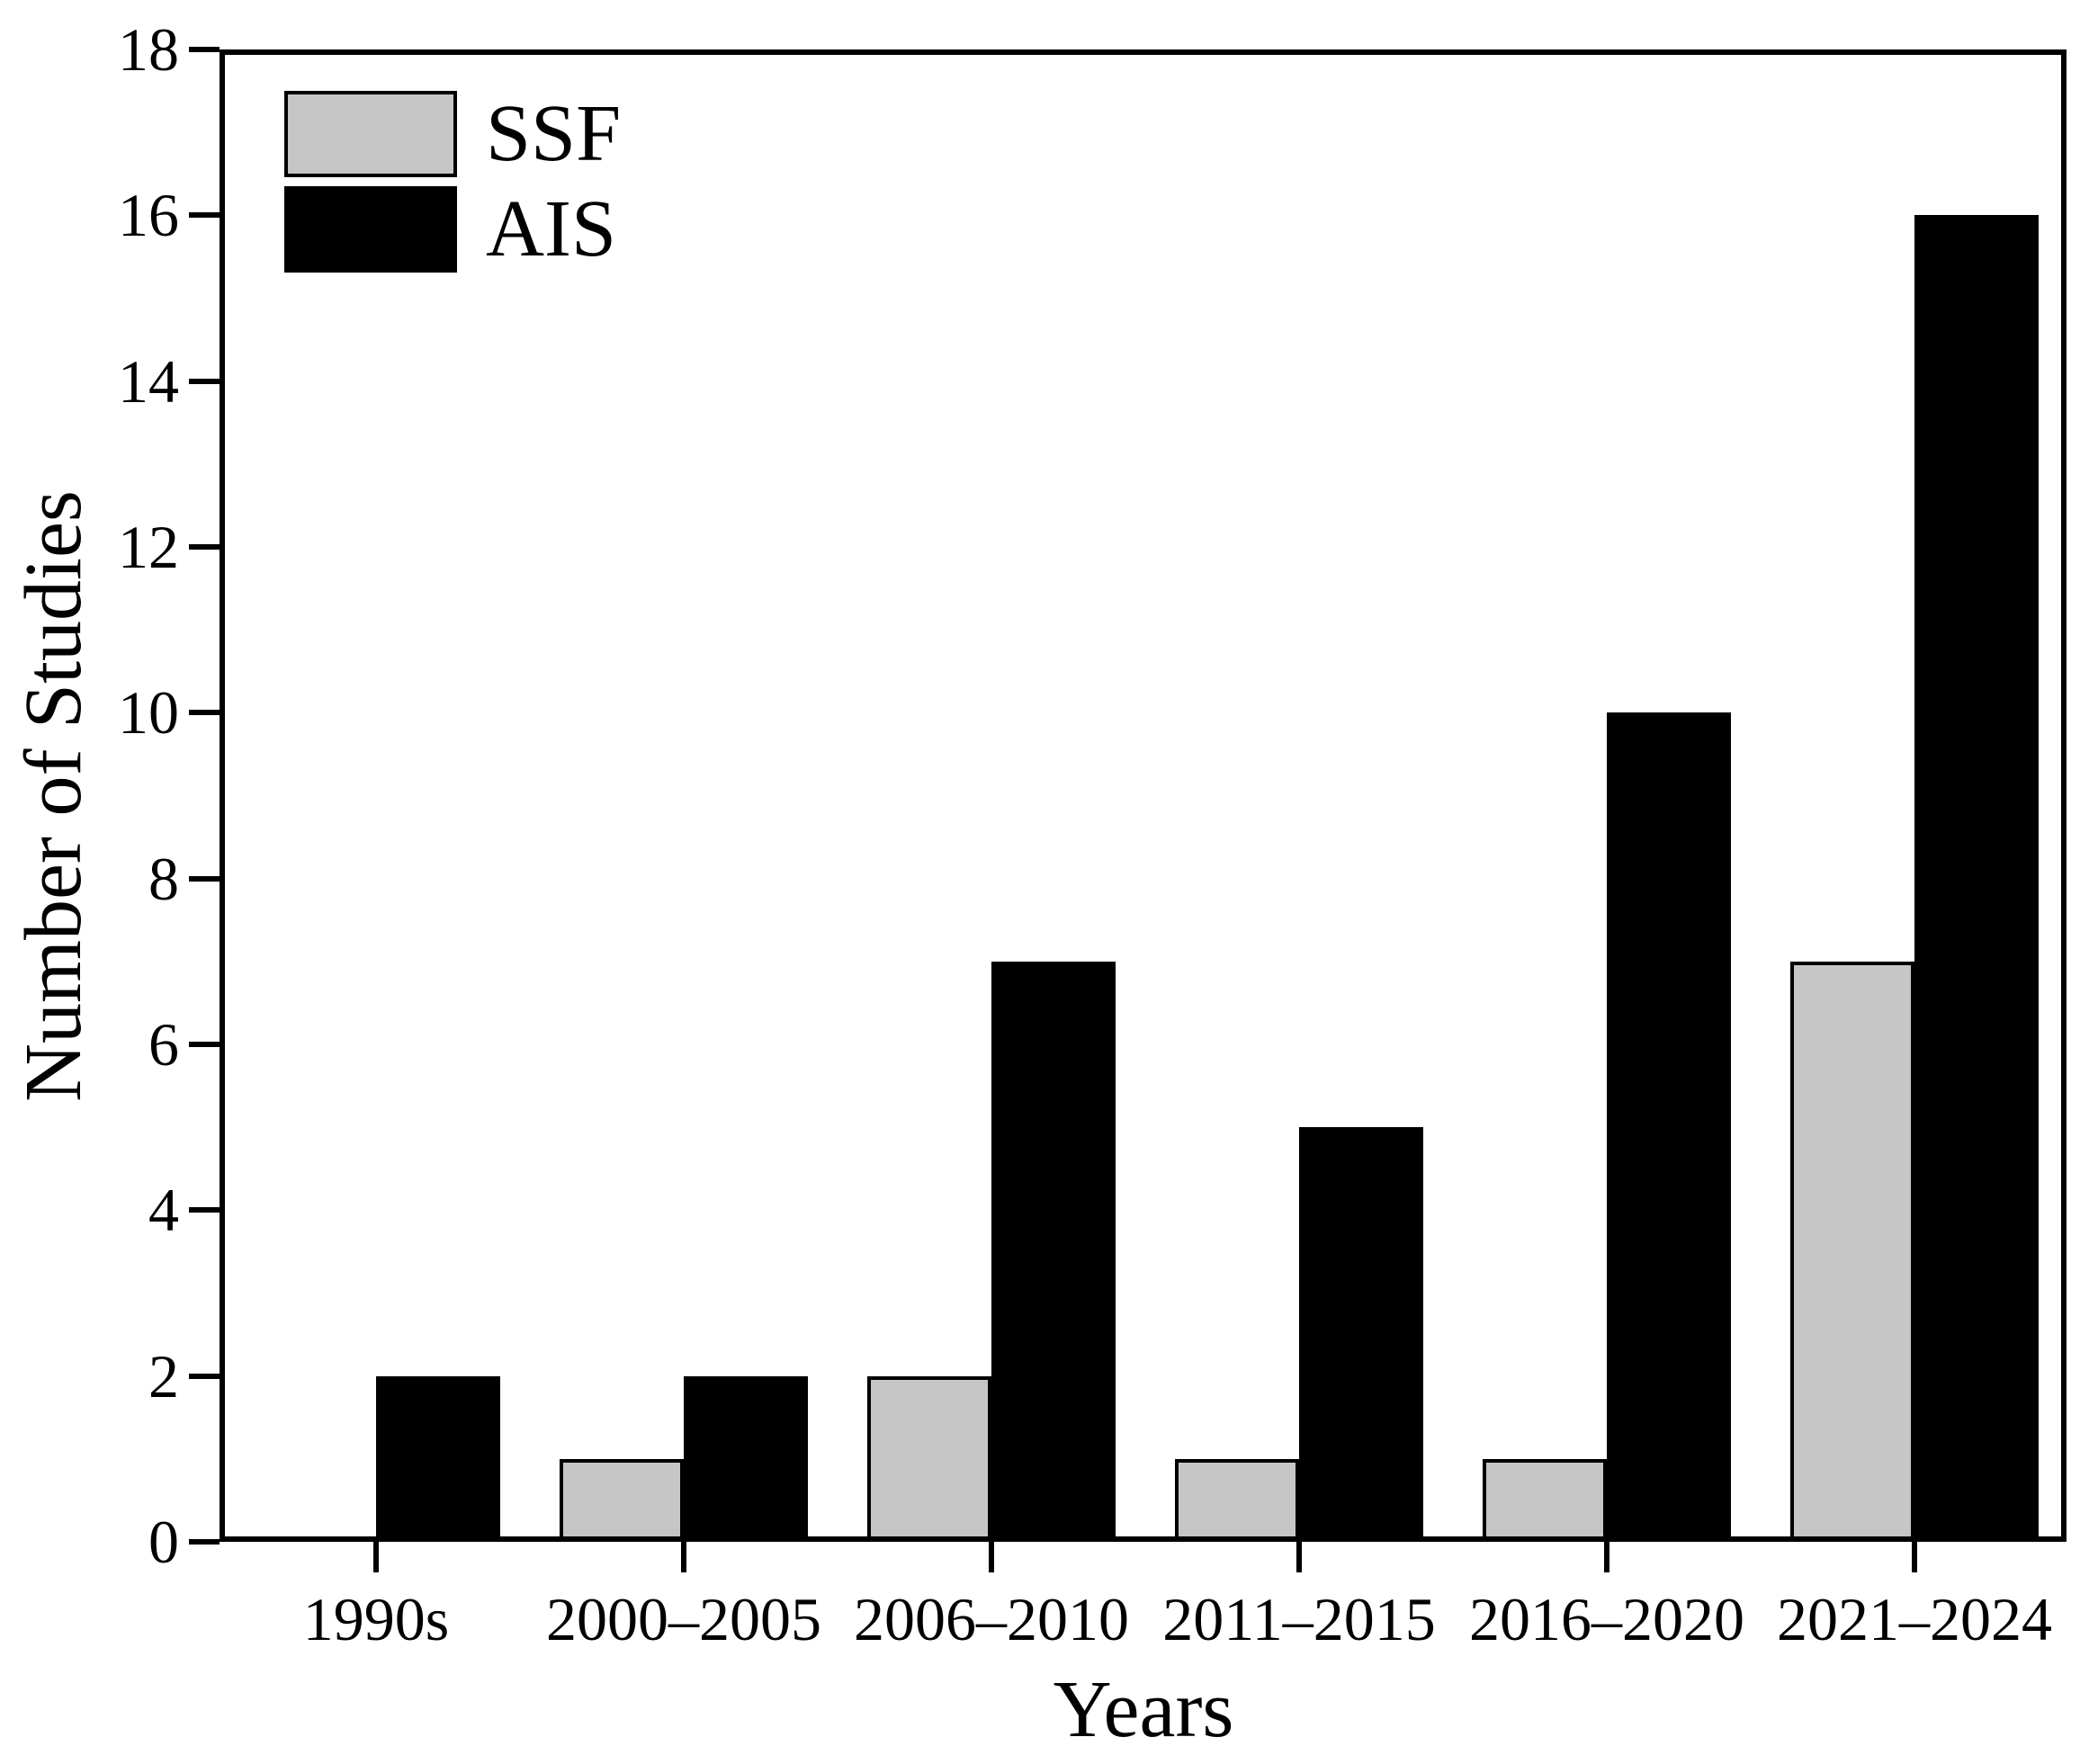 The width and height of the screenshot is (2089, 1764). What do you see at coordinates (370, 134) in the screenshot?
I see `ssf-legend-swatch` at bounding box center [370, 134].